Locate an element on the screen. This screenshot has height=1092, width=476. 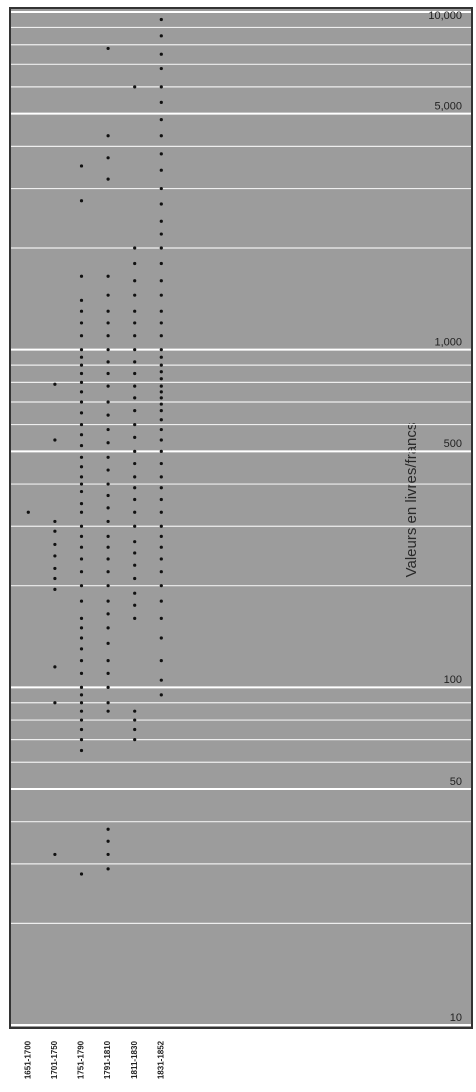
y-tick-label: 100 is located at coordinates (453, 680).